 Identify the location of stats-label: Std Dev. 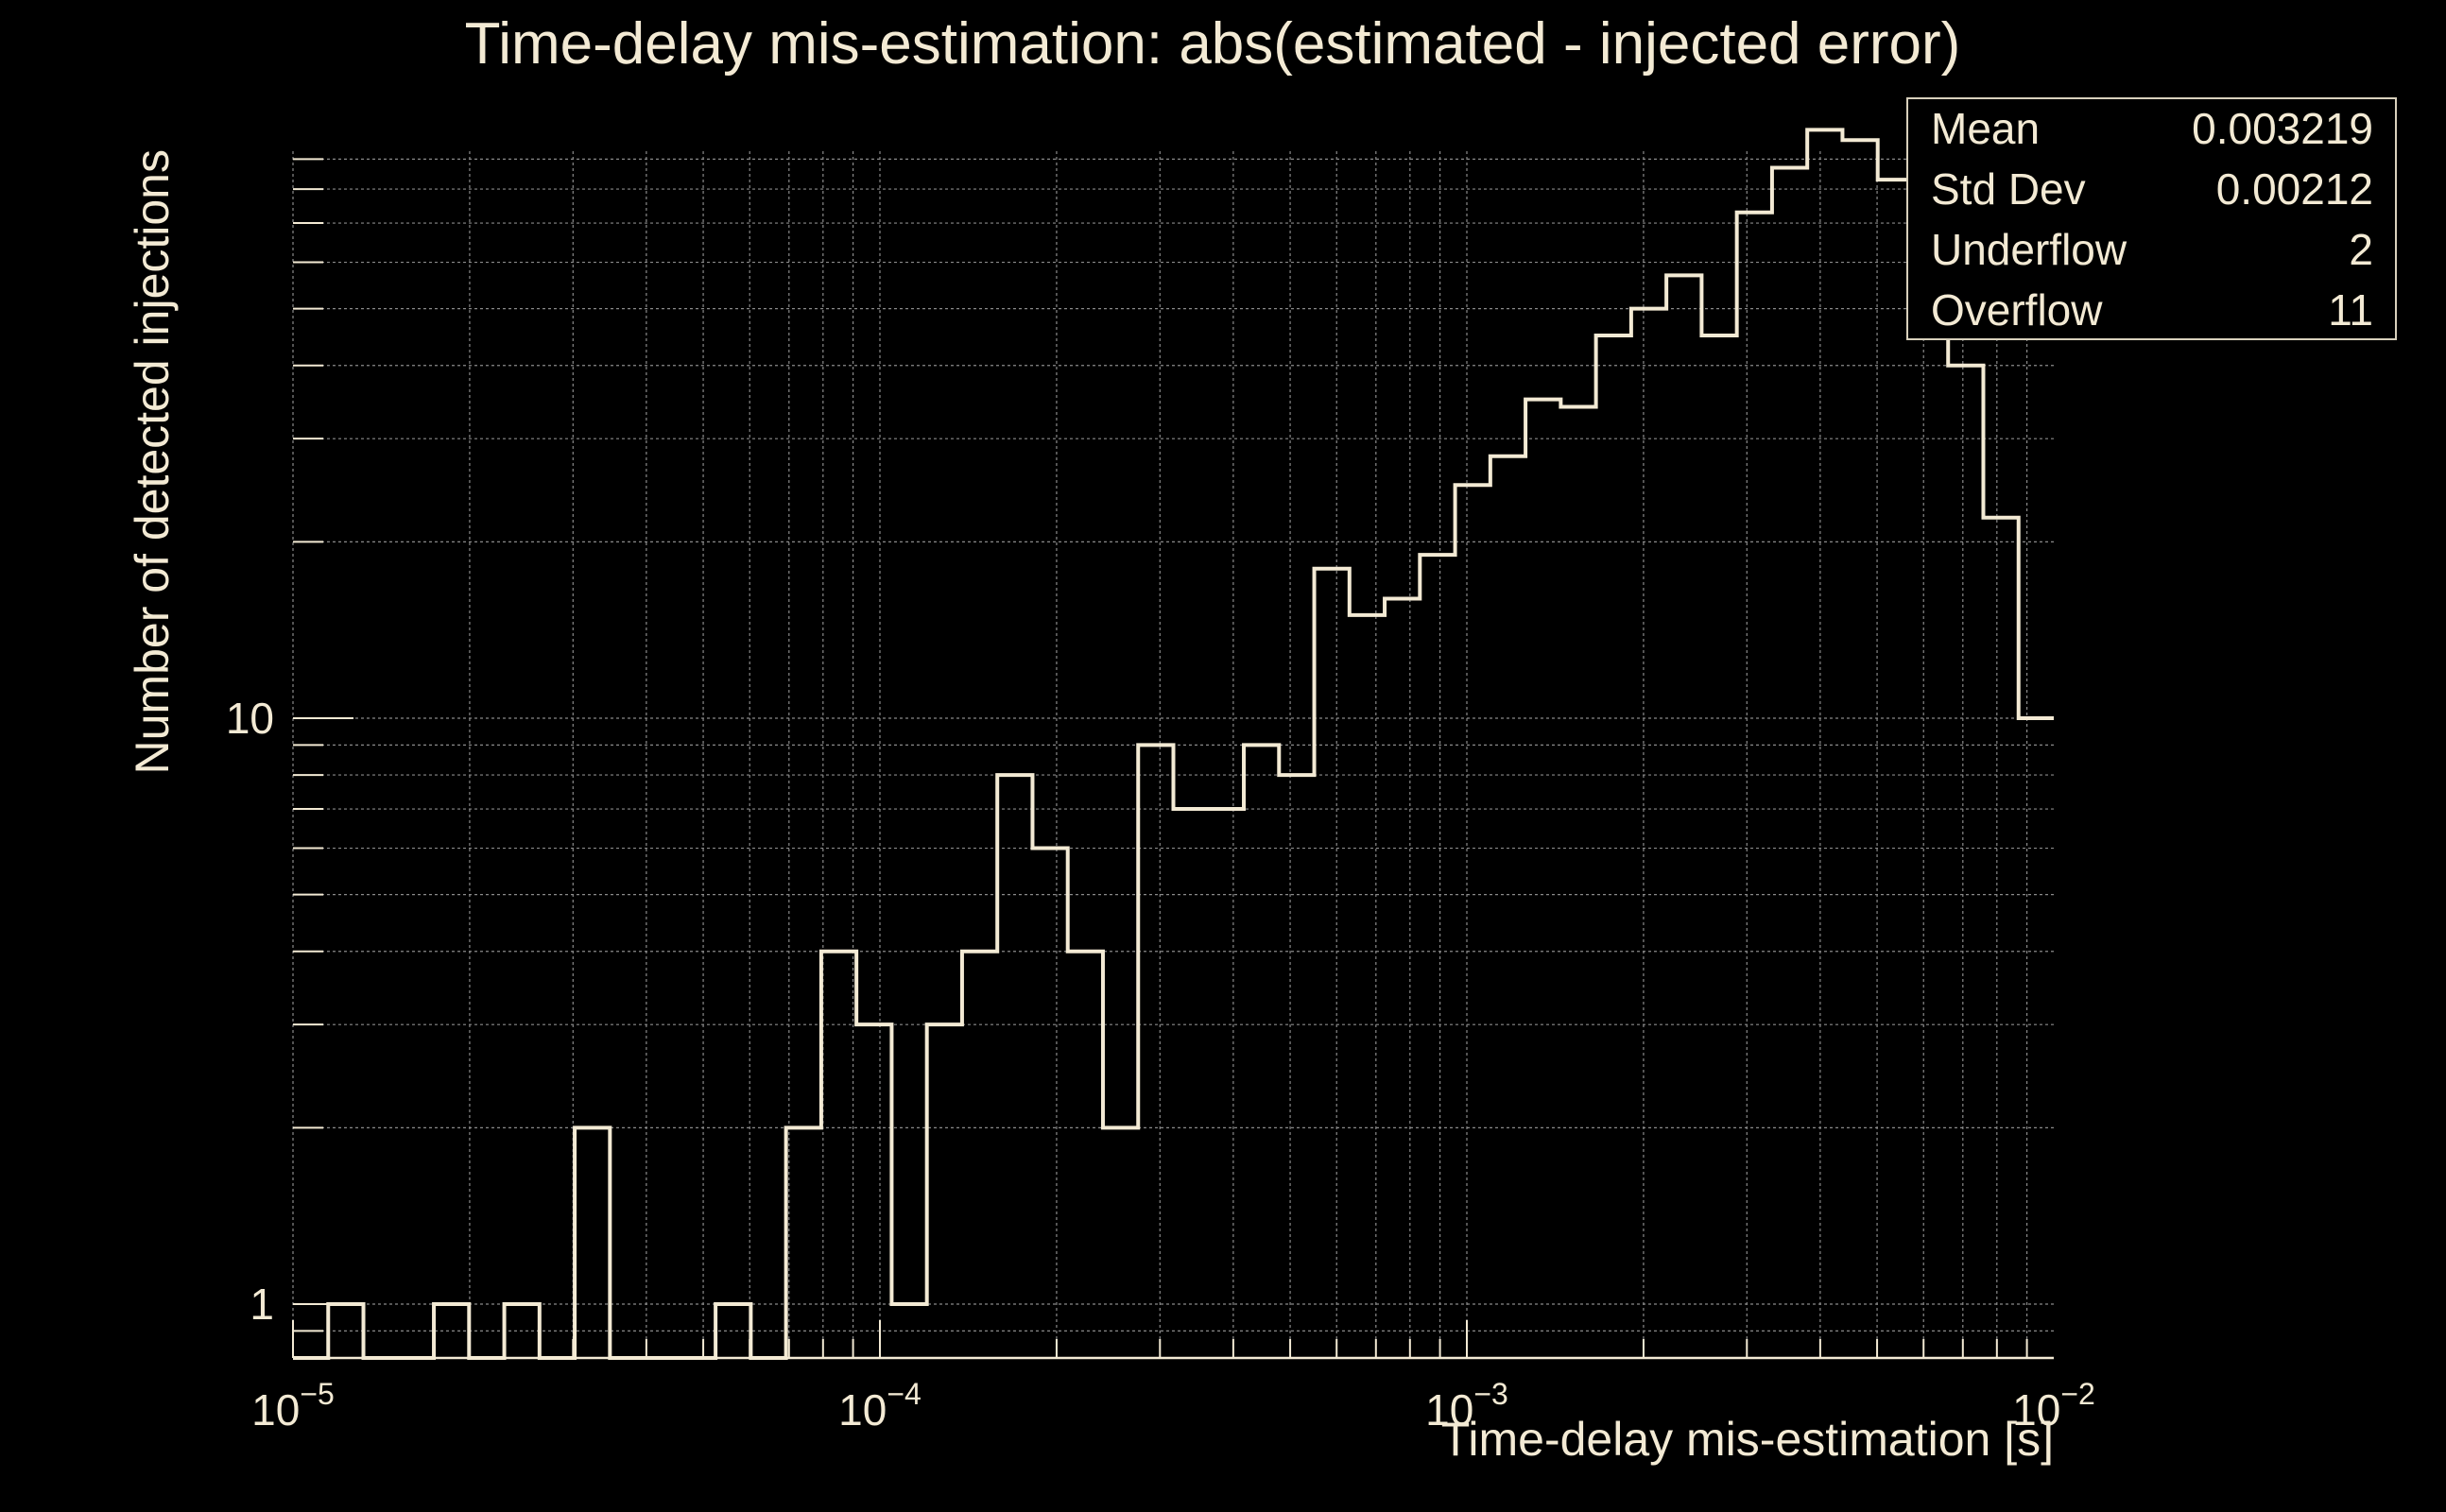
(2008, 189).